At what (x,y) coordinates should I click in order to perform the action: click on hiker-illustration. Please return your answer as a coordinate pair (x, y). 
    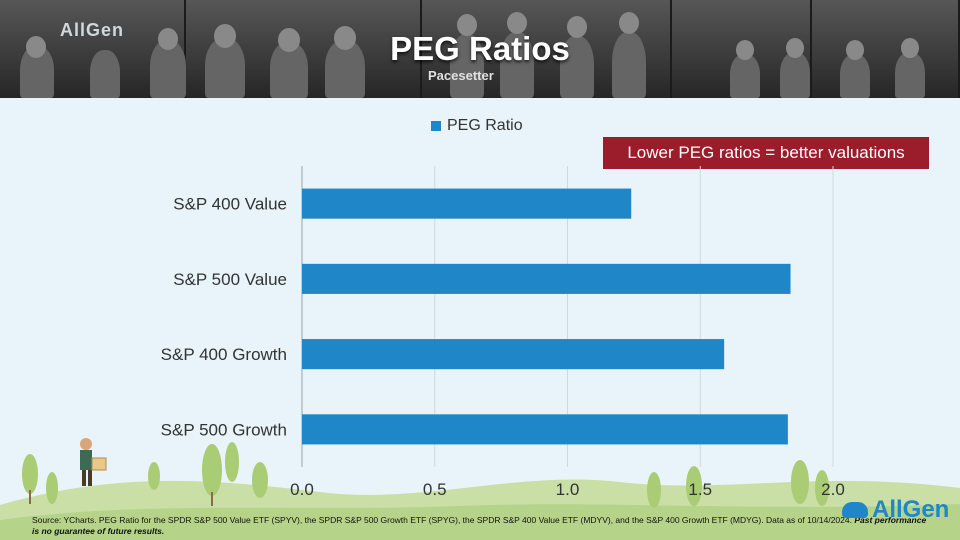
    Looking at the image, I should click on (93, 462).